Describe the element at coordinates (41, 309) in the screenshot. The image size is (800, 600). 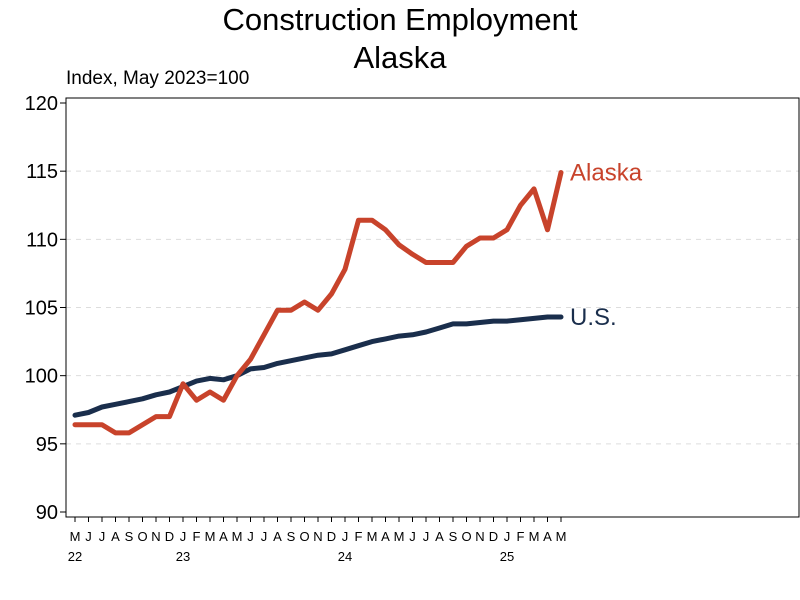
I see `y-tick-label: 105` at that location.